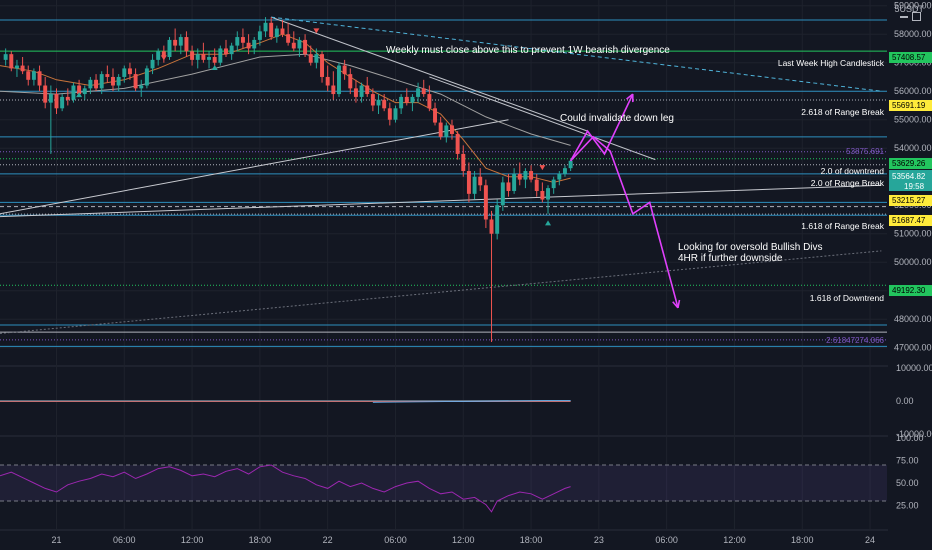 The height and width of the screenshot is (550, 932). Describe the element at coordinates (865, 151) in the screenshot. I see `tag-53875: 53875.691` at that location.